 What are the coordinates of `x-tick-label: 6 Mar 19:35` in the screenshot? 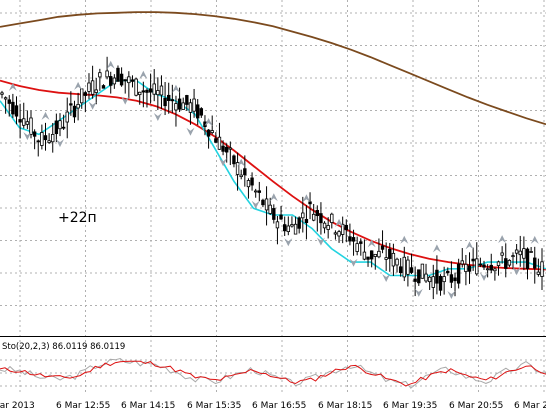 It's located at (410, 406).